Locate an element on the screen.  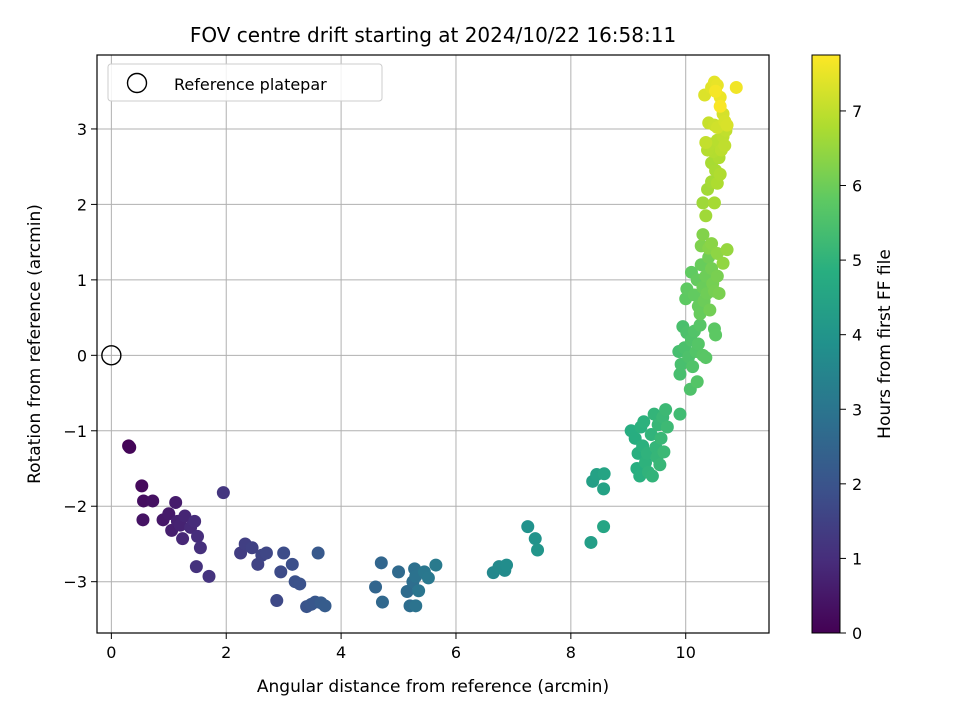
colorbar-tick-label: 0 is located at coordinates (857, 633).